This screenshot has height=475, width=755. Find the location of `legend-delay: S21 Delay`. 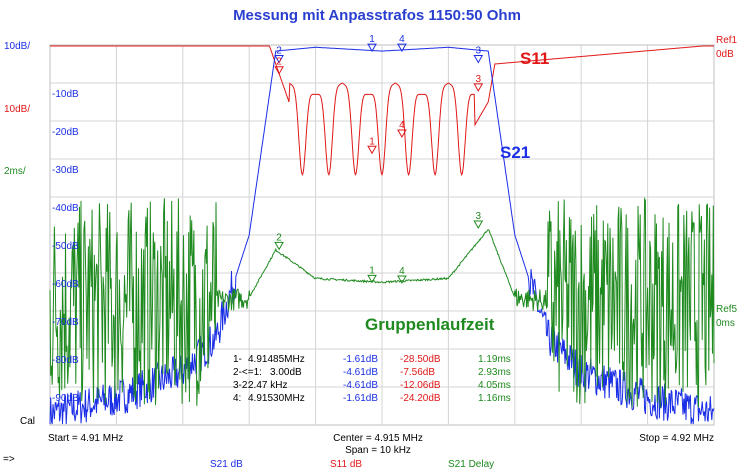

legend-delay: S21 Delay is located at coordinates (471, 464).